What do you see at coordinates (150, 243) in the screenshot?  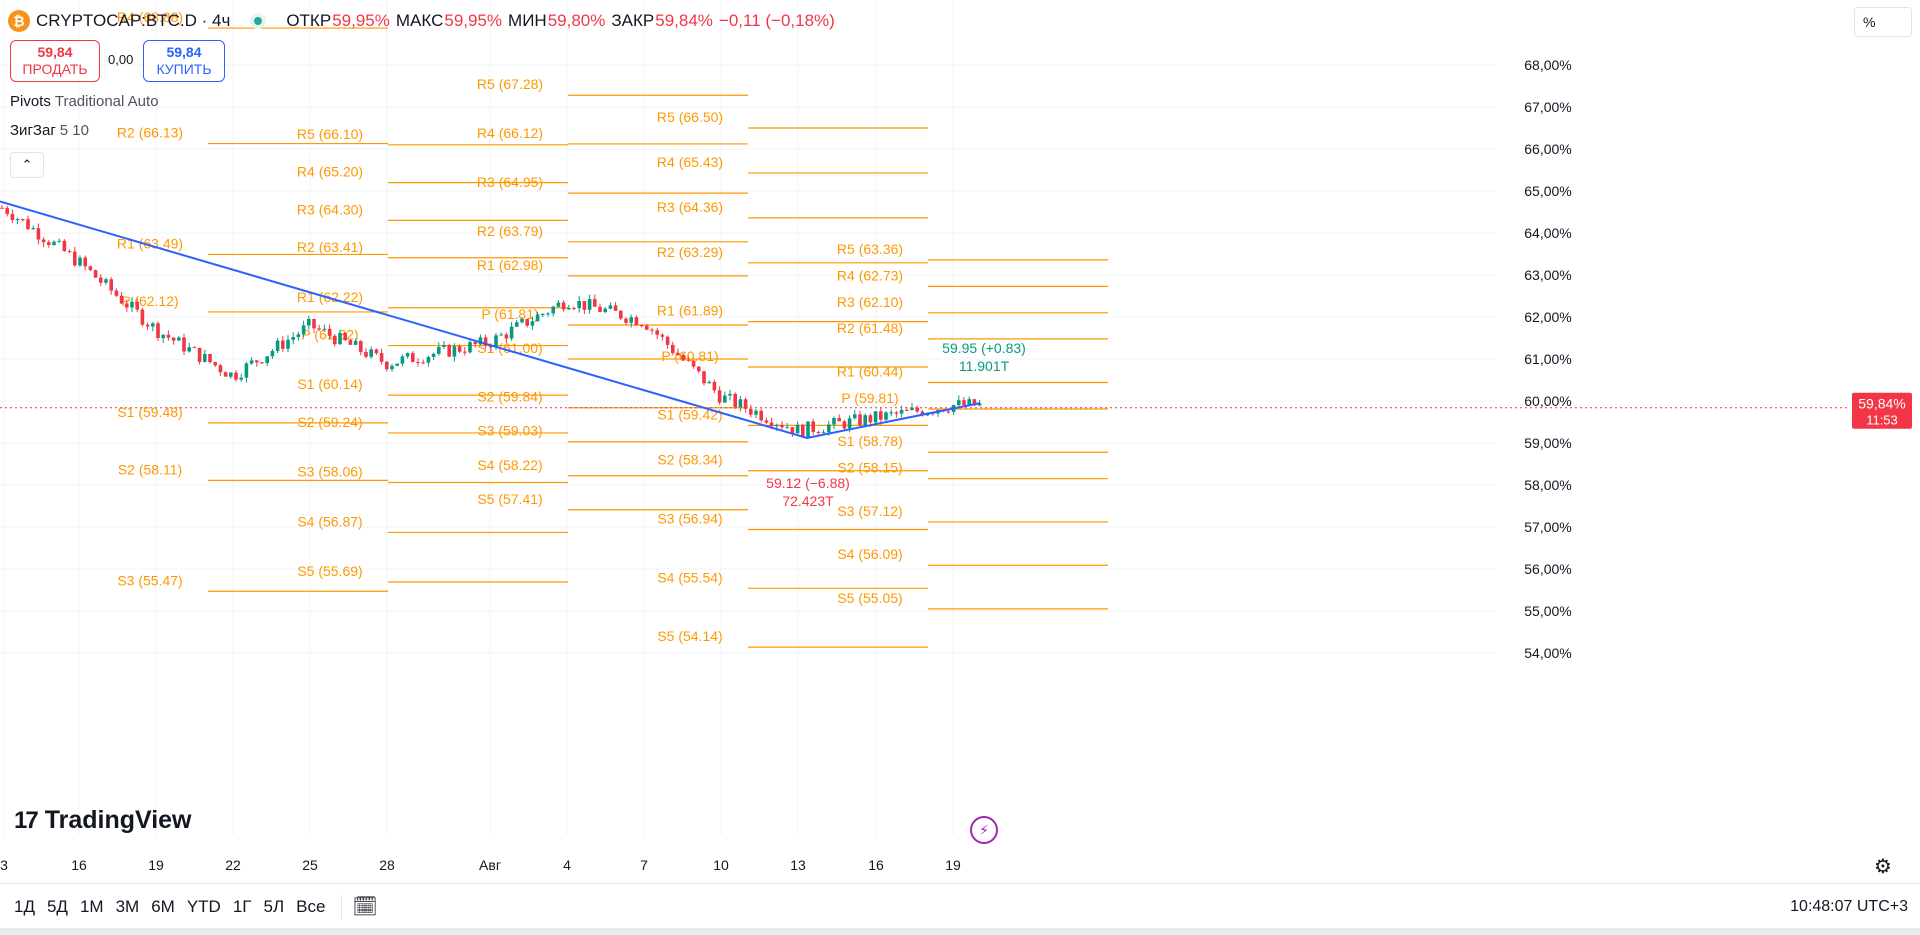 I see `pivot-level-label: R1 (63.49)` at bounding box center [150, 243].